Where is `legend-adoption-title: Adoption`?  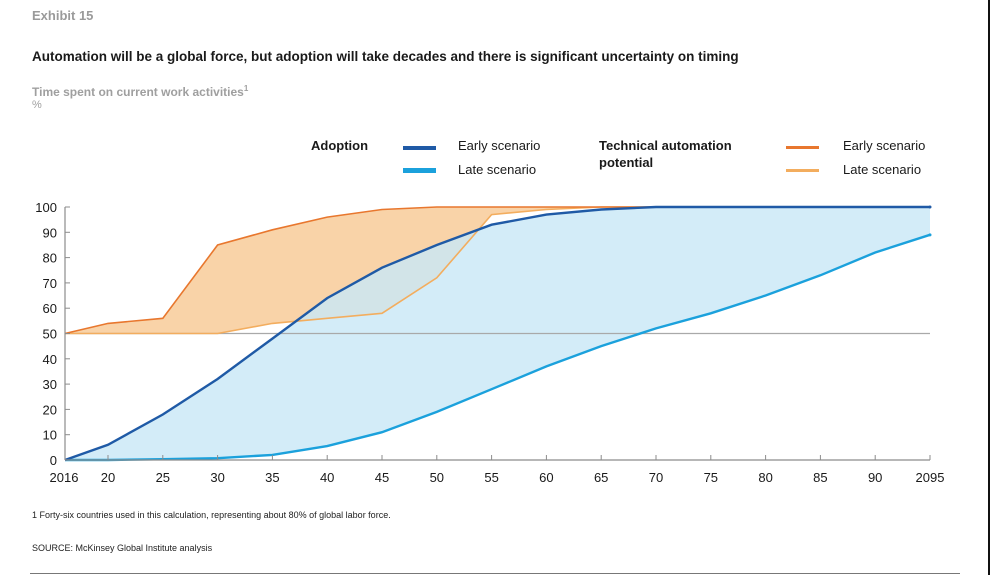 legend-adoption-title: Adoption is located at coordinates (340, 145).